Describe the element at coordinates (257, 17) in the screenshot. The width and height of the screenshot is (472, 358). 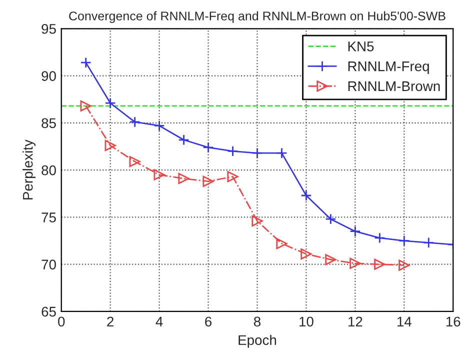
I see `chart-title: Convergence of RNNLM-Freq and RNNLM-Brown on Hub5'00-SWB` at that location.